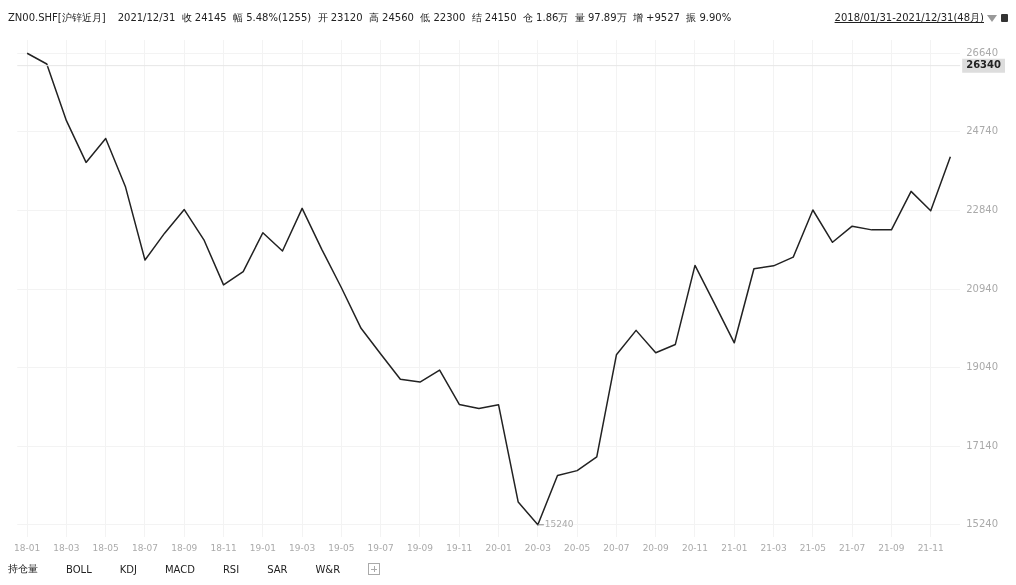 This screenshot has height=585, width=1016. Describe the element at coordinates (982, 131) in the screenshot. I see `y-tick-label: 24740` at that location.